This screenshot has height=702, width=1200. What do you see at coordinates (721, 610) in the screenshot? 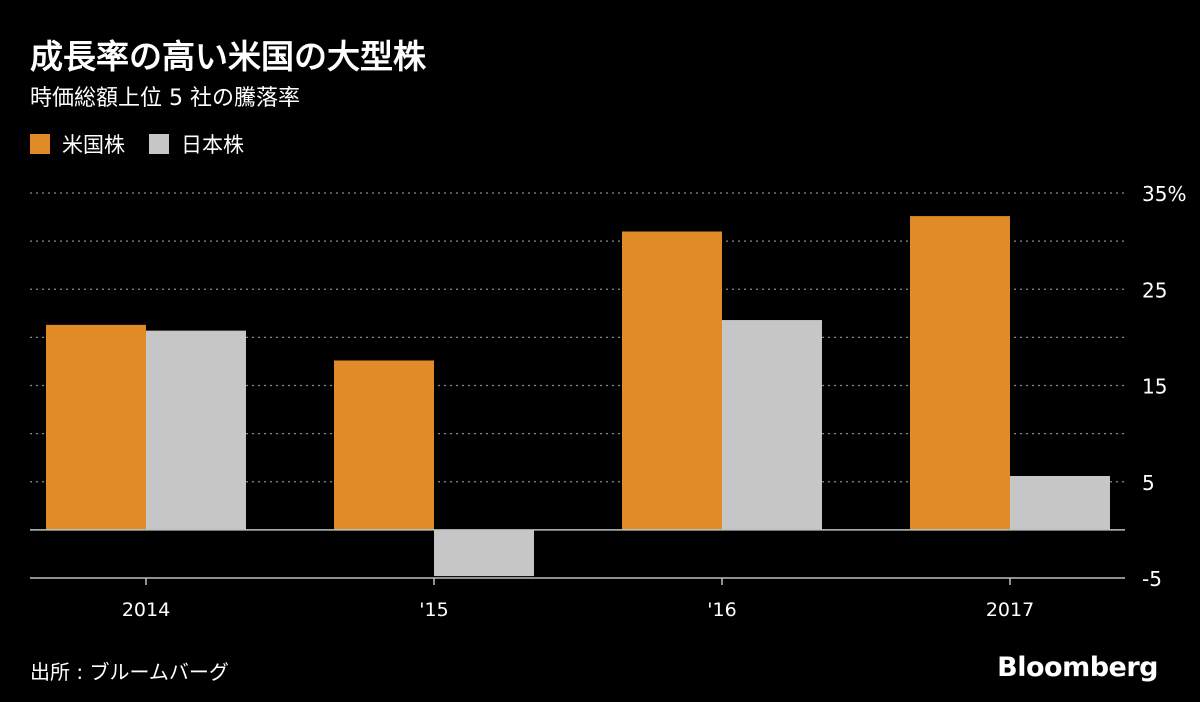
I see `x-tick-label: '16` at bounding box center [721, 610].